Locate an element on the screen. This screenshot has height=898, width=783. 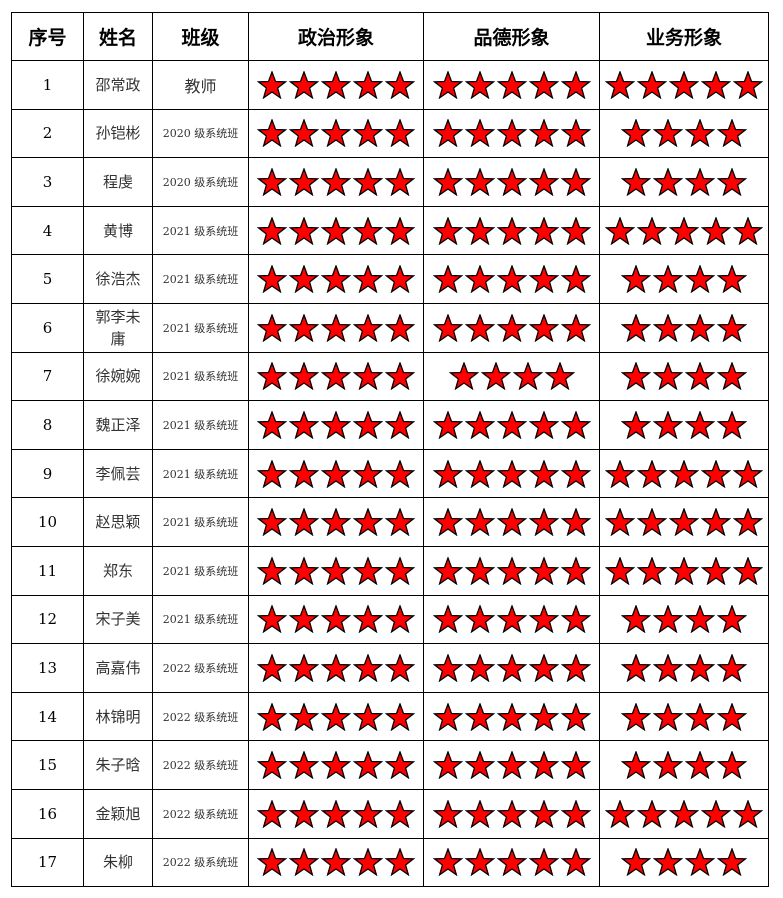
class-name: 2021 级系统班 is located at coordinates (200, 327).